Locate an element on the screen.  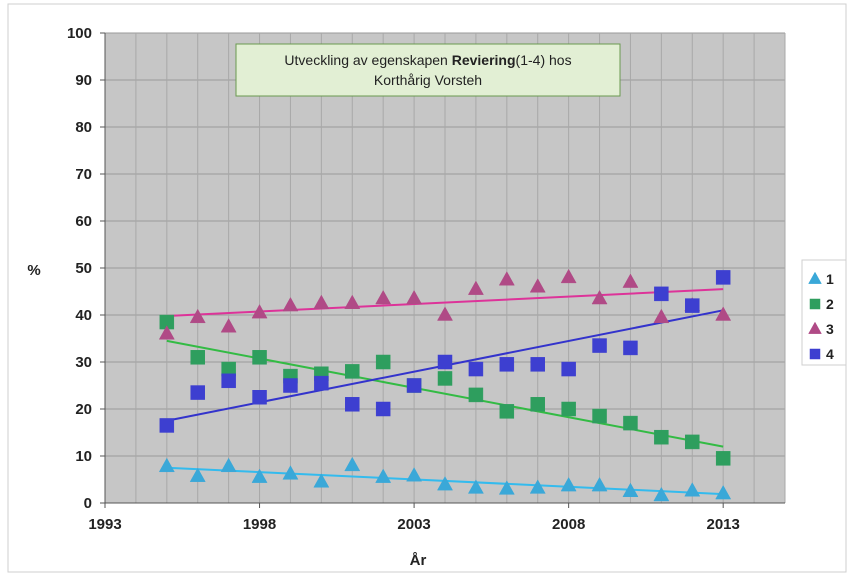
title-line-2: Korthårig Vorsteh is located at coordinates (428, 80).